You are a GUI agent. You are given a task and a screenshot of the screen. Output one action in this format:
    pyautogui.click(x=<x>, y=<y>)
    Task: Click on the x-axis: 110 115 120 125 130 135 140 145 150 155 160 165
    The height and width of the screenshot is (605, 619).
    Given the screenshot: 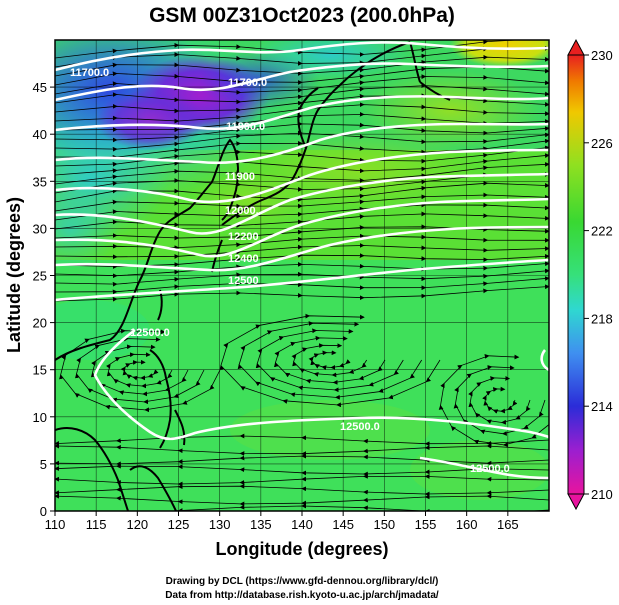 What is the action you would take?
    pyautogui.click(x=282, y=521)
    